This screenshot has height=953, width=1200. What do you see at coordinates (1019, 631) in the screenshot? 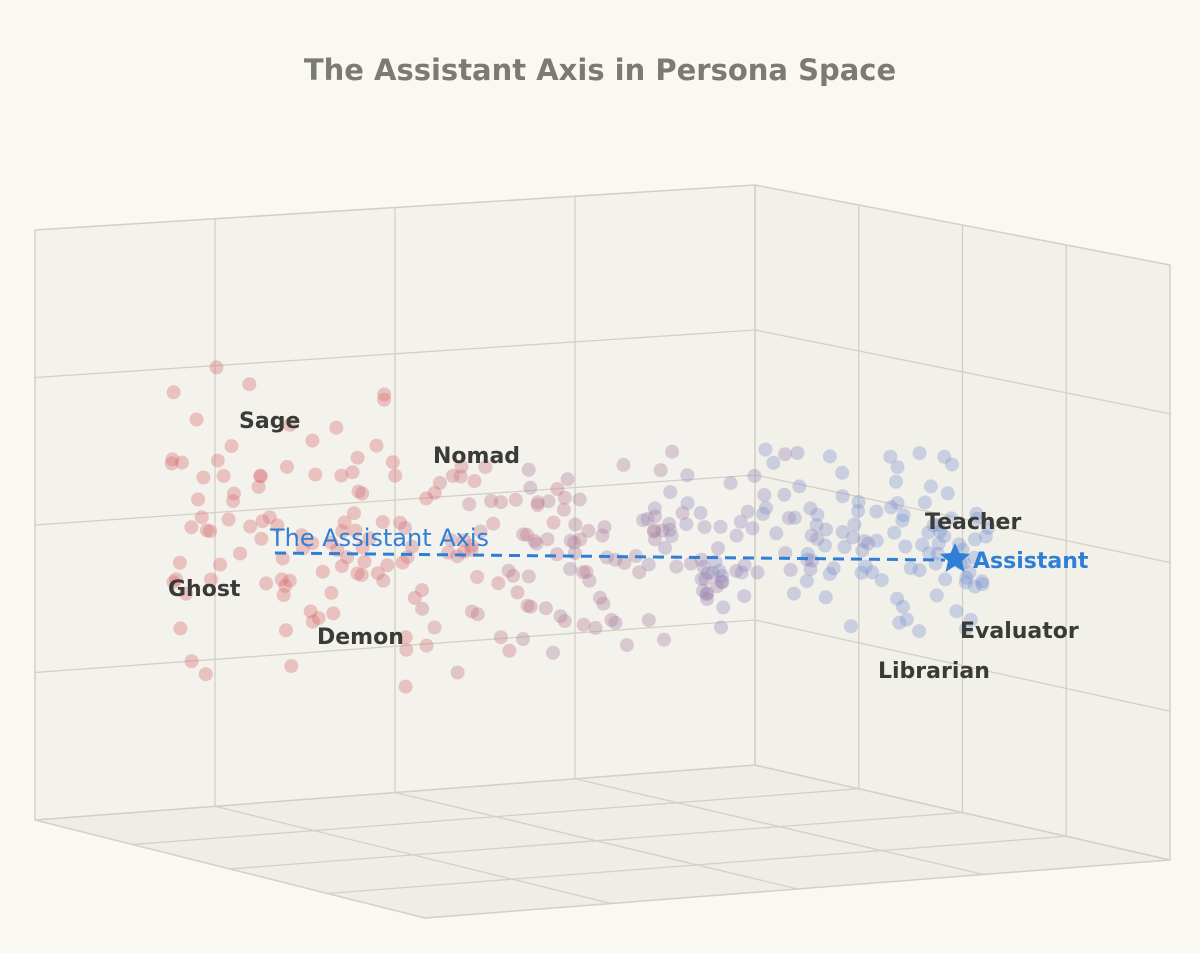
I see `persona-label: Evaluator` at bounding box center [1019, 631].